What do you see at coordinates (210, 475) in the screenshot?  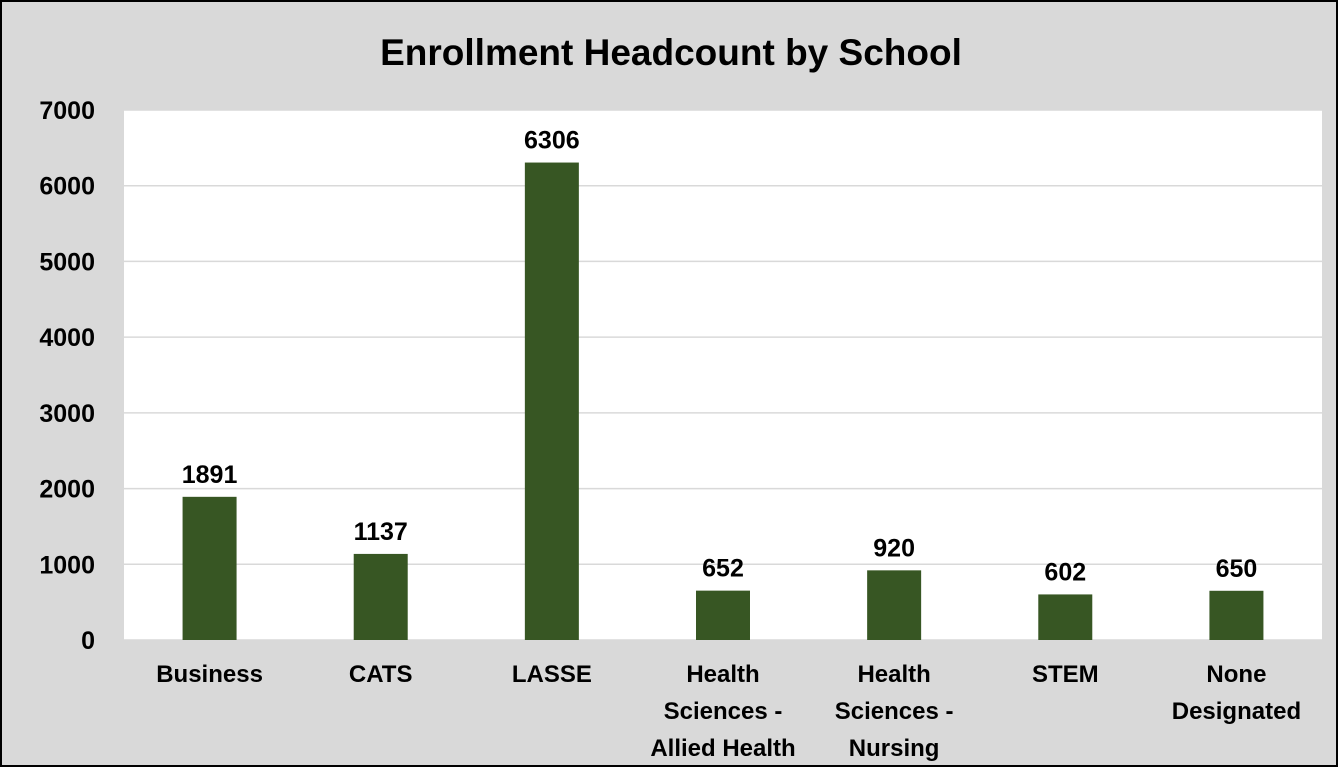 I see `data-label: 1891` at bounding box center [210, 475].